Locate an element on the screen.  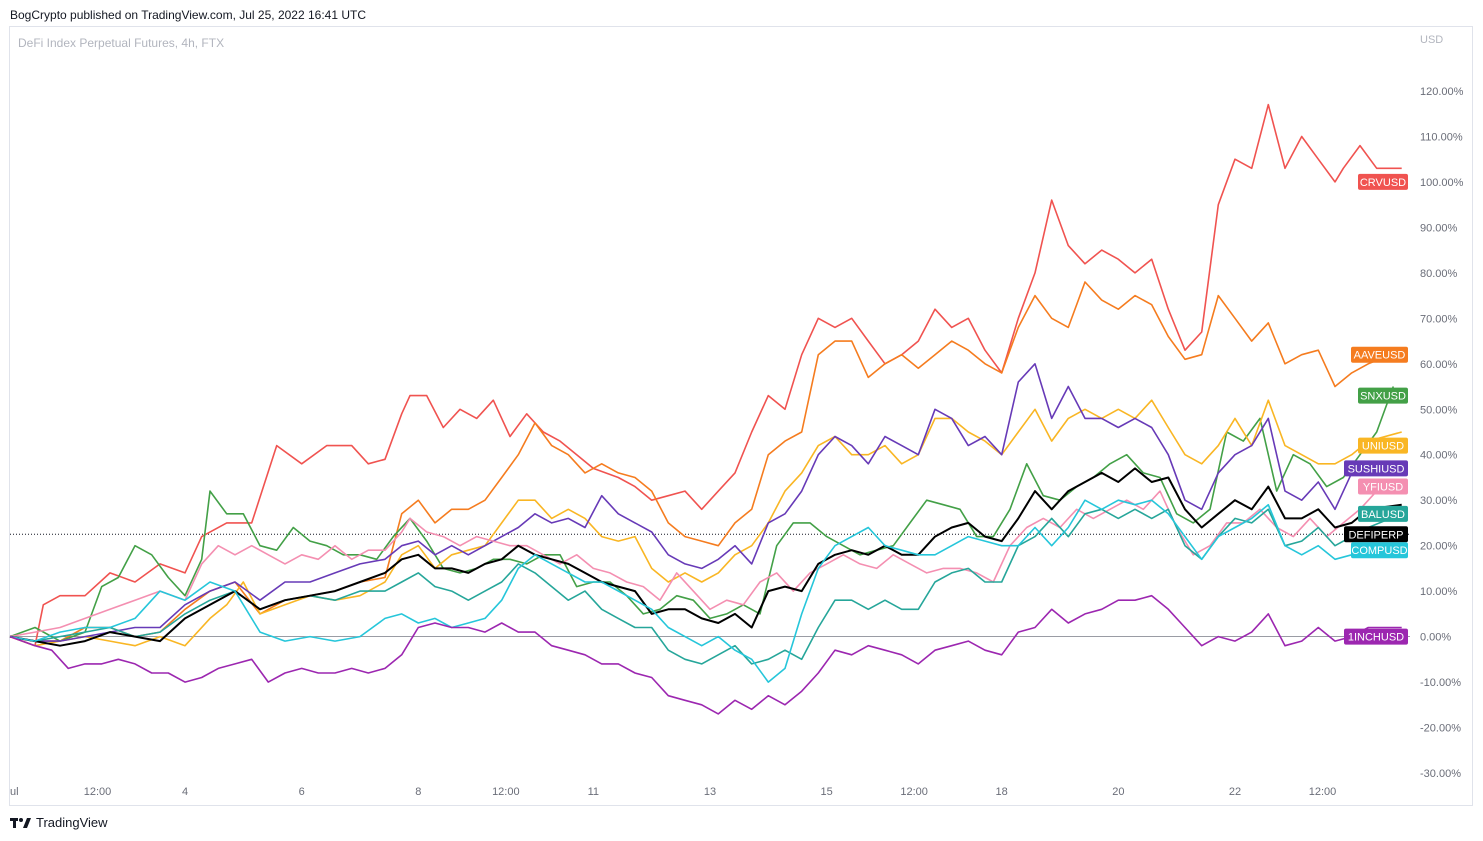
series-label-bg-aaveusd is located at coordinates (1379, 354).